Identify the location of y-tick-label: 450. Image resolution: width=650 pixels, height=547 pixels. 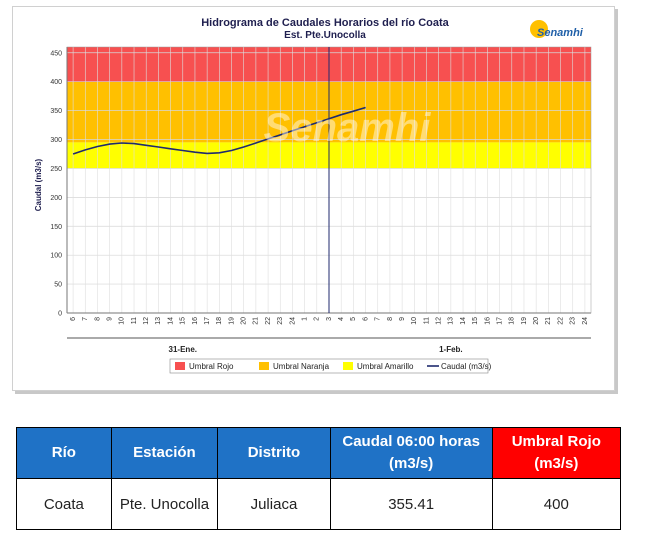
(56, 53).